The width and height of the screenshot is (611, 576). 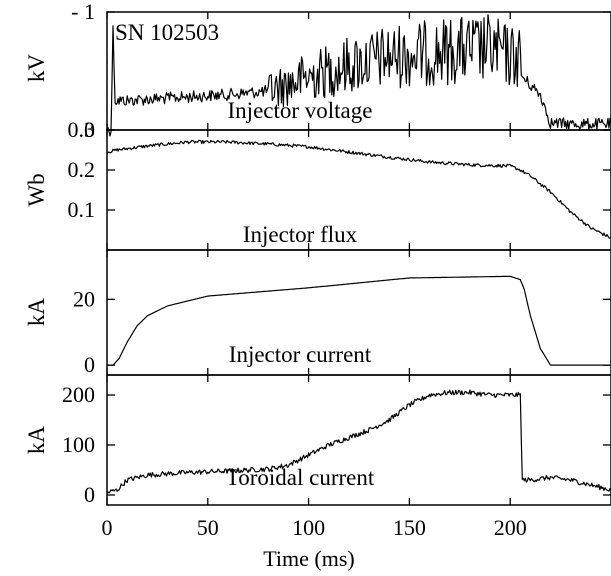 I want to click on shot-annotation: SN 102503, so click(x=167, y=32).